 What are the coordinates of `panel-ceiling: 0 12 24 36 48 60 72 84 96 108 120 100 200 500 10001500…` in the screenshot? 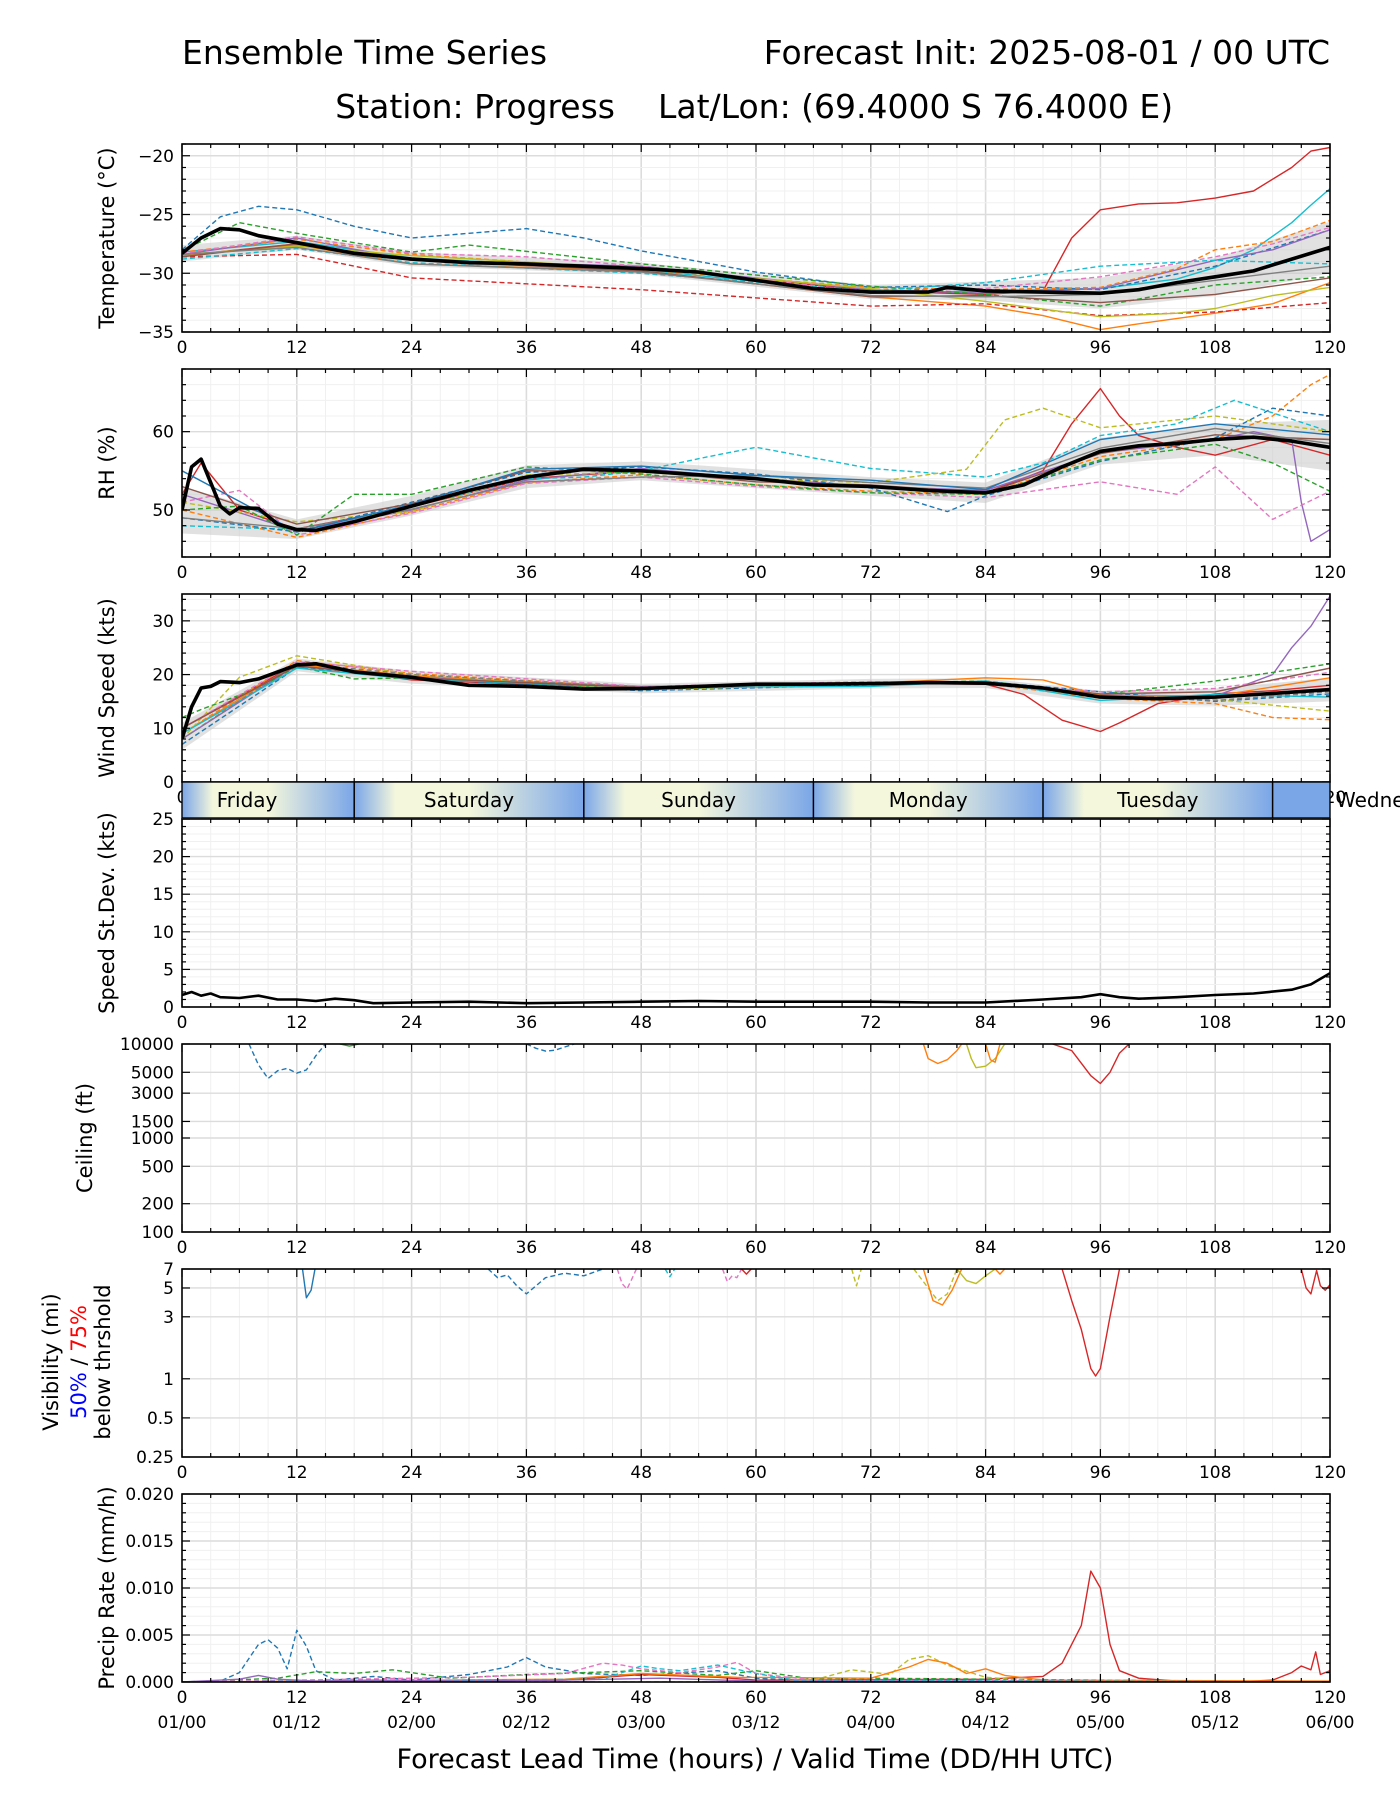 It's located at (709, 1146).